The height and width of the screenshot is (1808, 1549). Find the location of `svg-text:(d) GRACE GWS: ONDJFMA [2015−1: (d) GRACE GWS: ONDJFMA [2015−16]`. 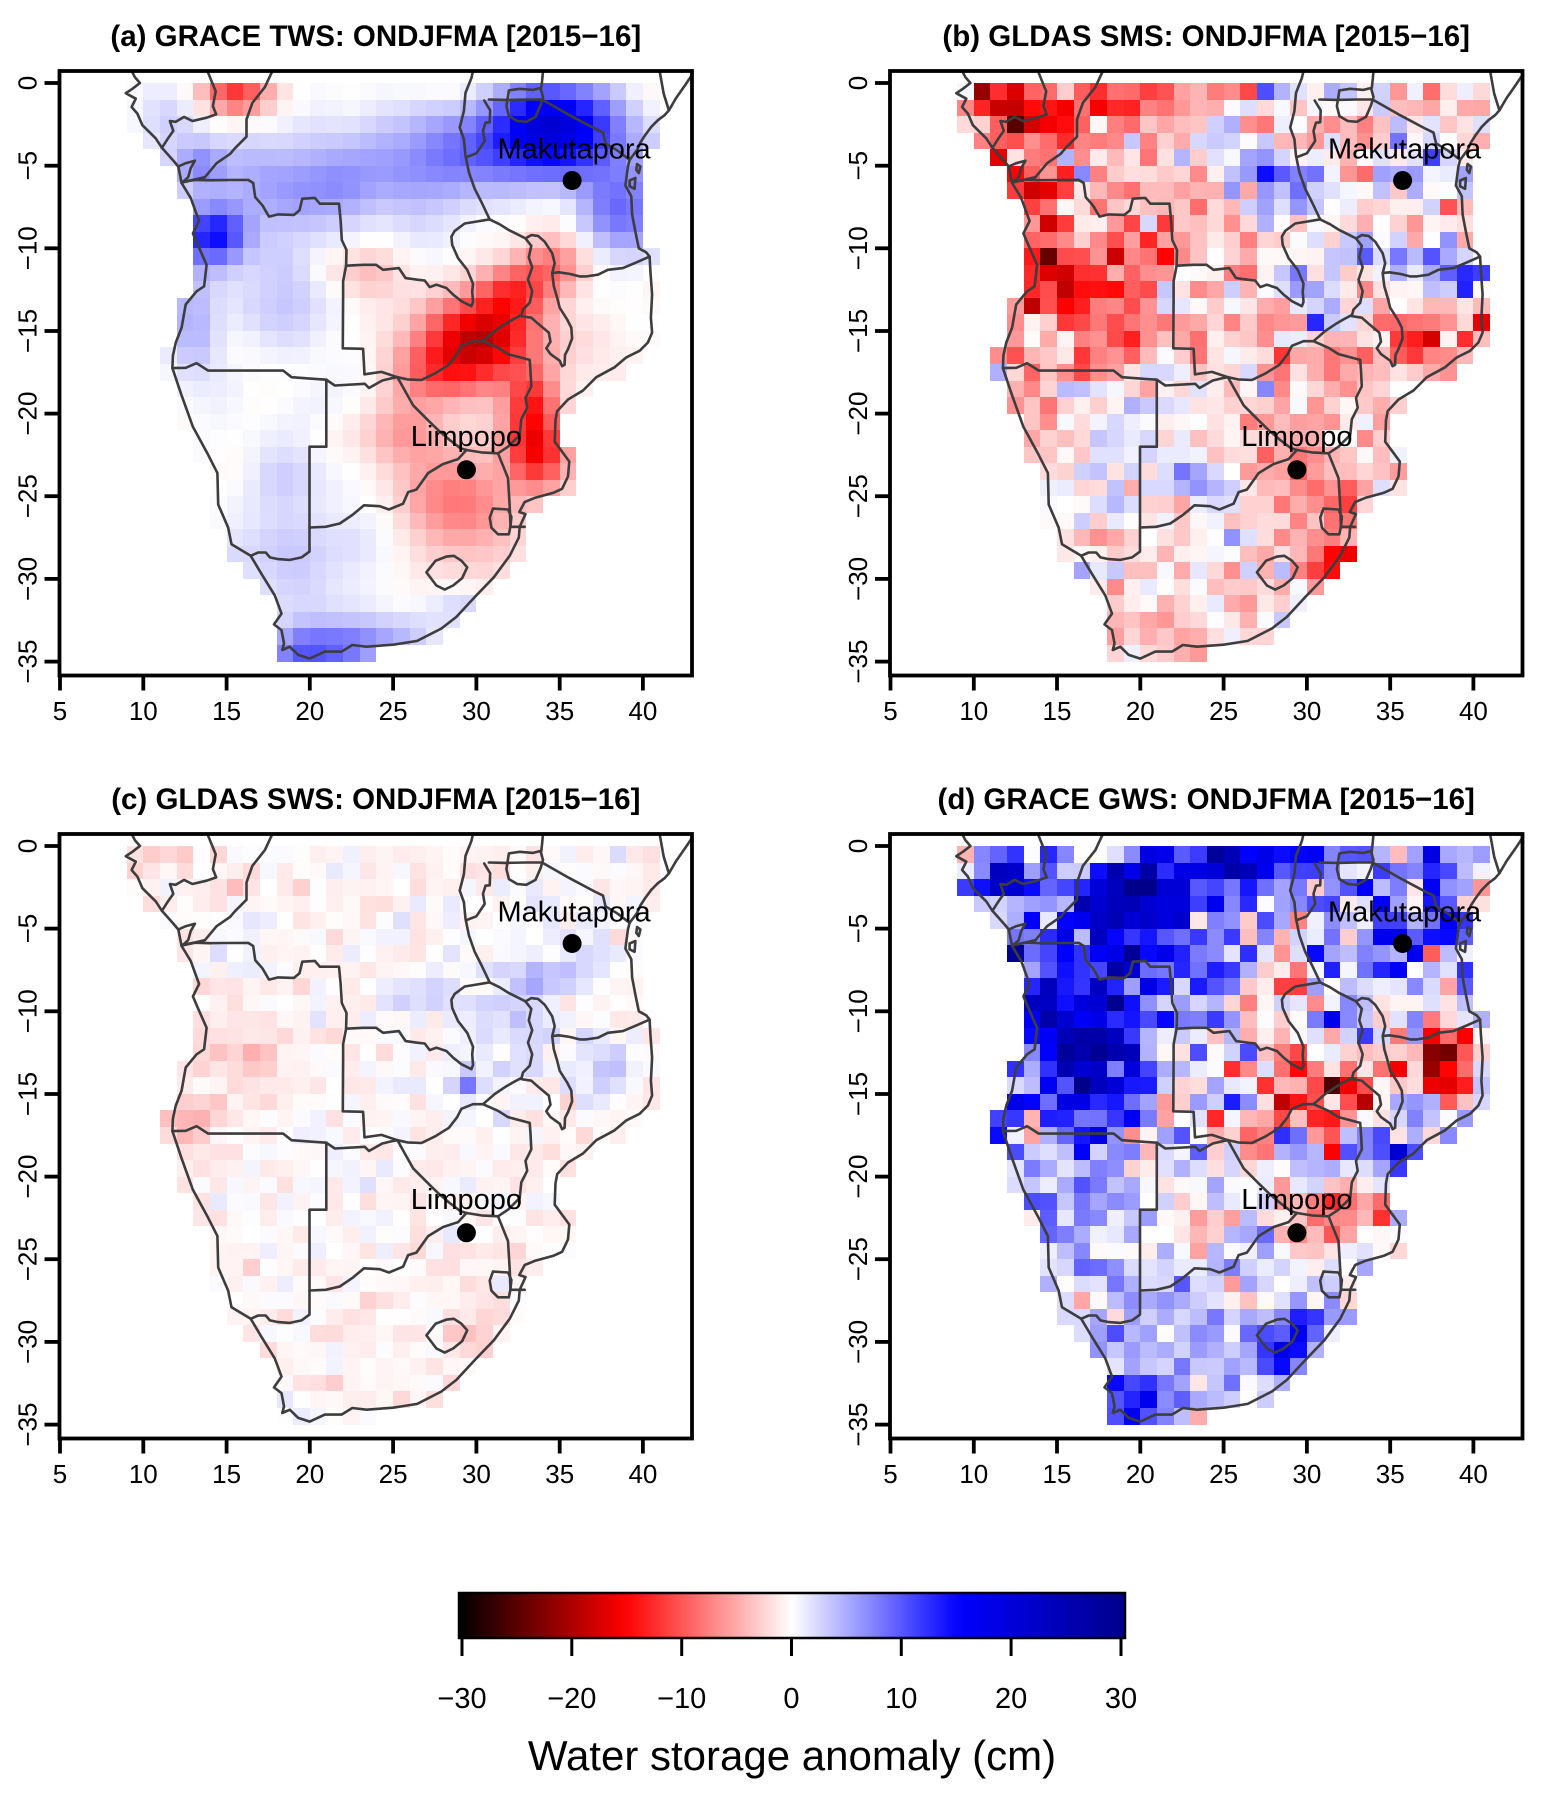

svg-text:(d) GRACE GWS: ONDJFMA [2015−1: (d) GRACE GWS: ONDJFMA [2015−16] is located at coordinates (1206, 799).